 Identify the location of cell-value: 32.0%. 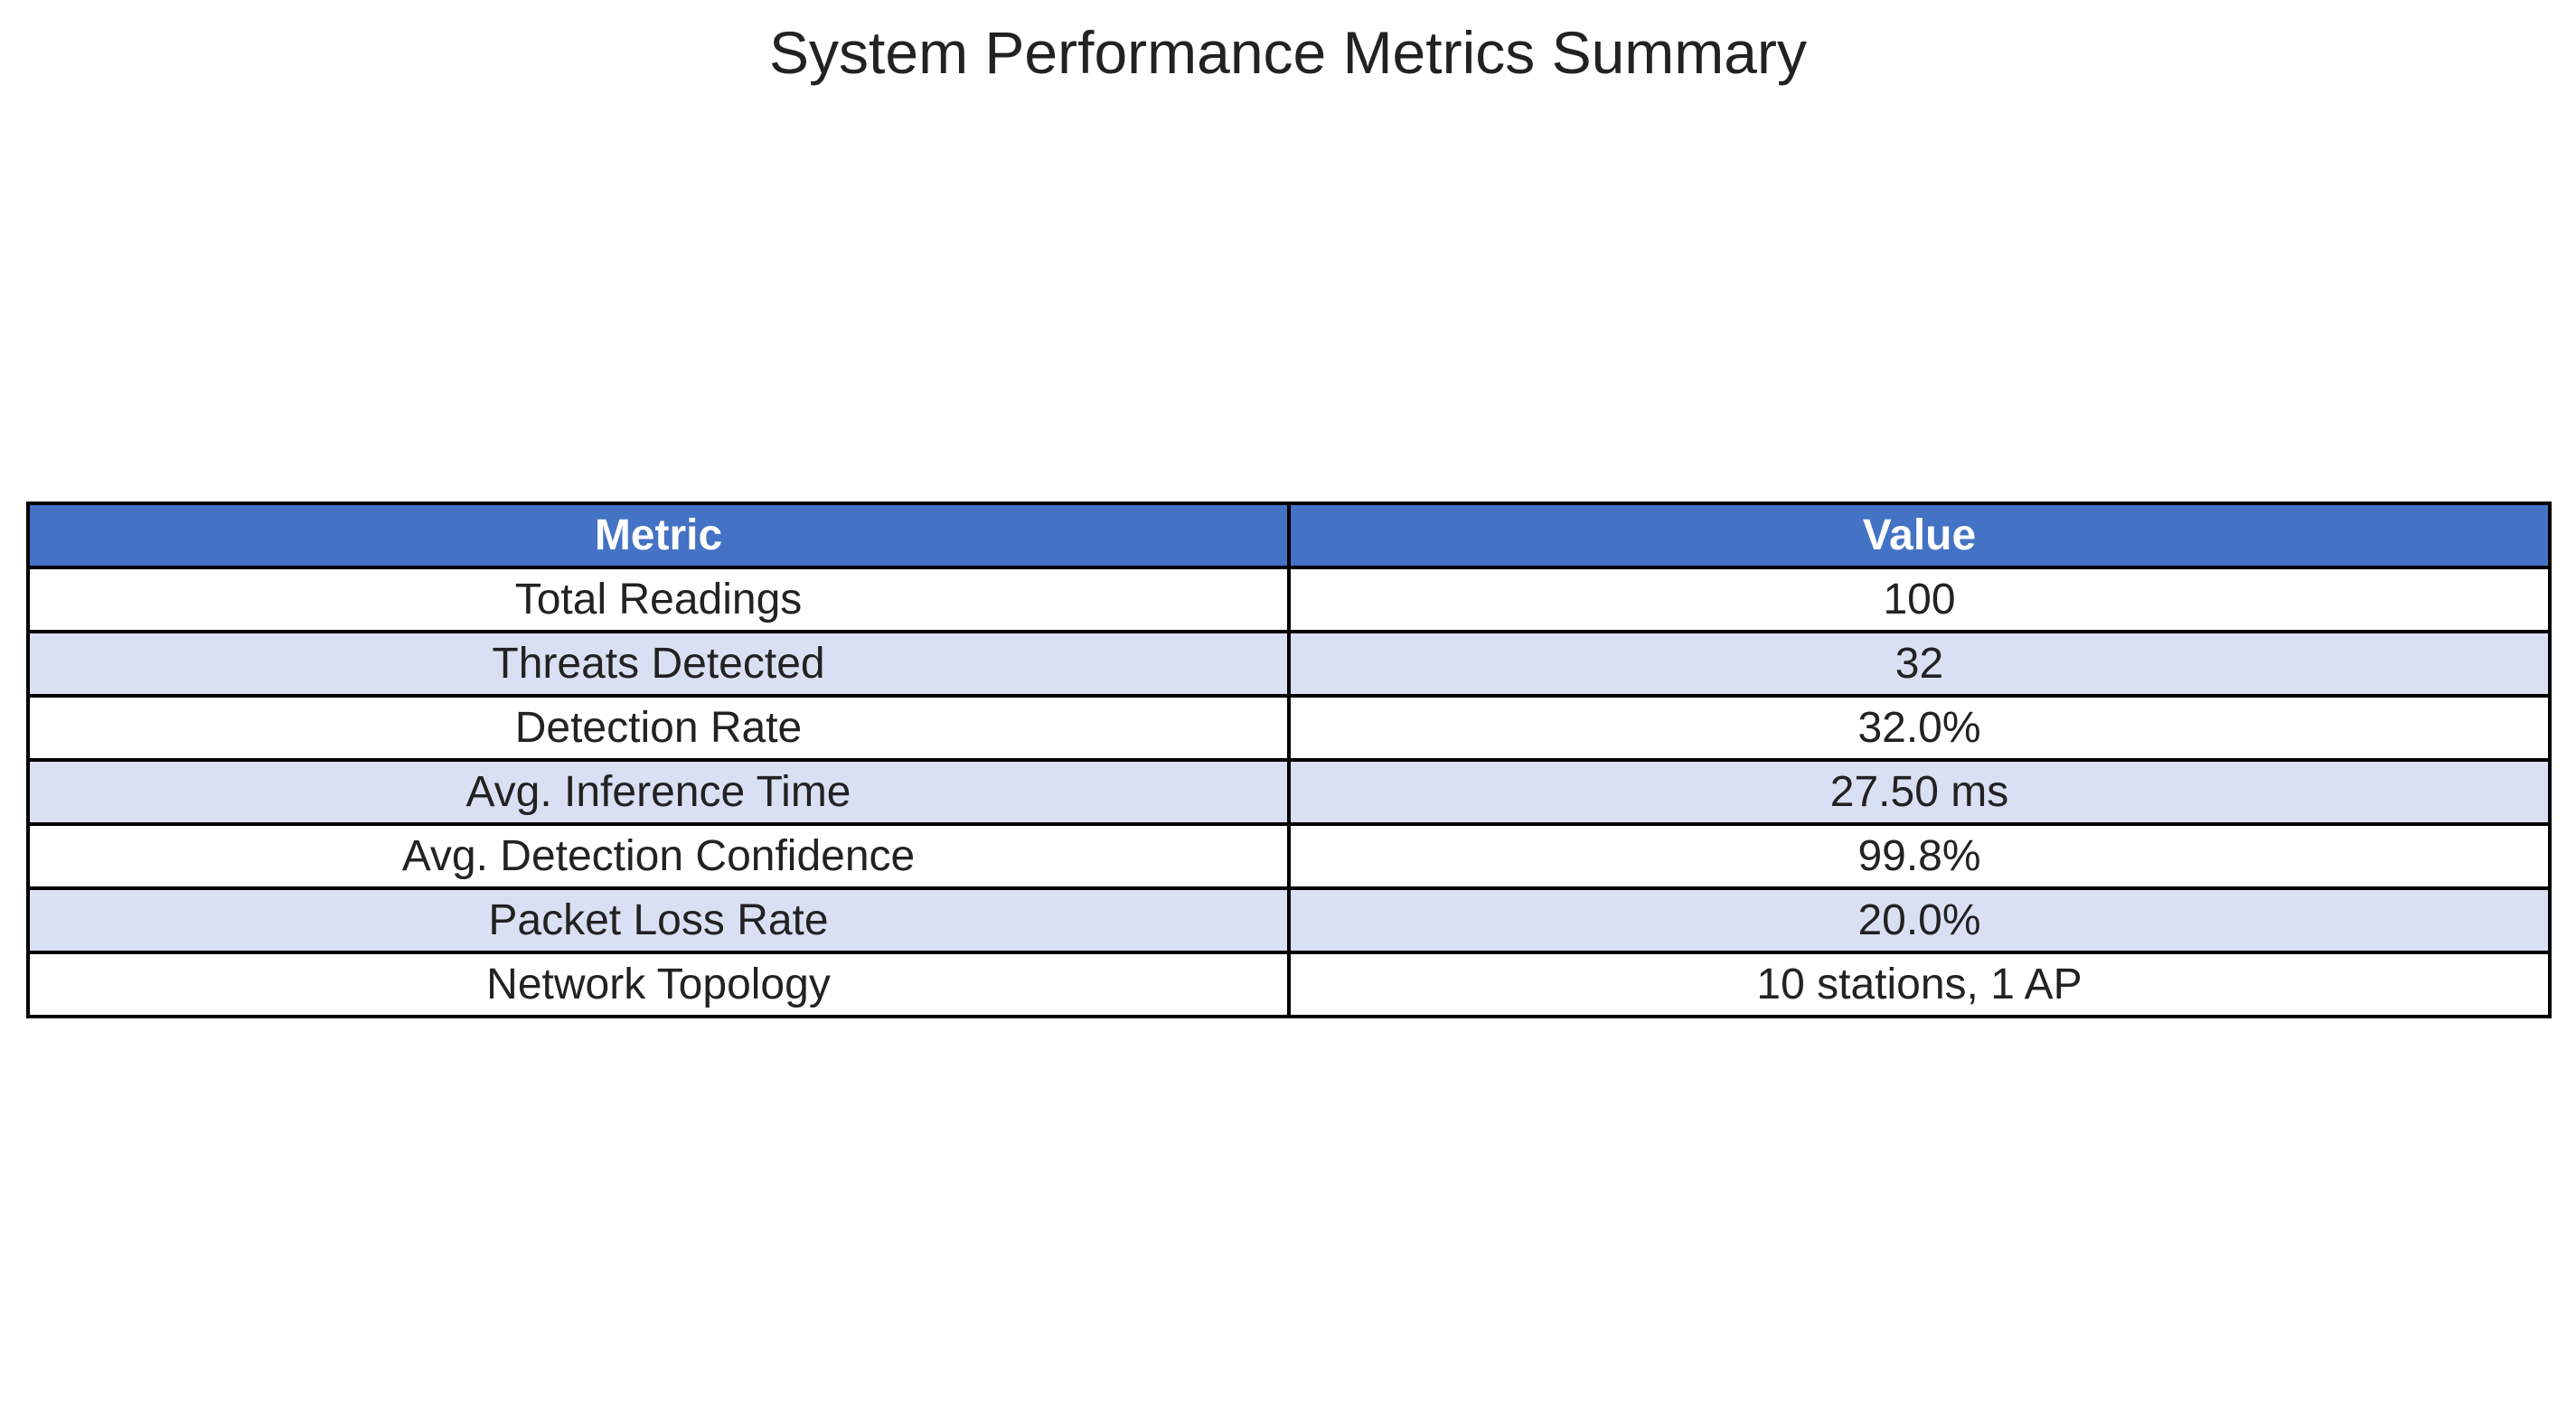
(1920, 728).